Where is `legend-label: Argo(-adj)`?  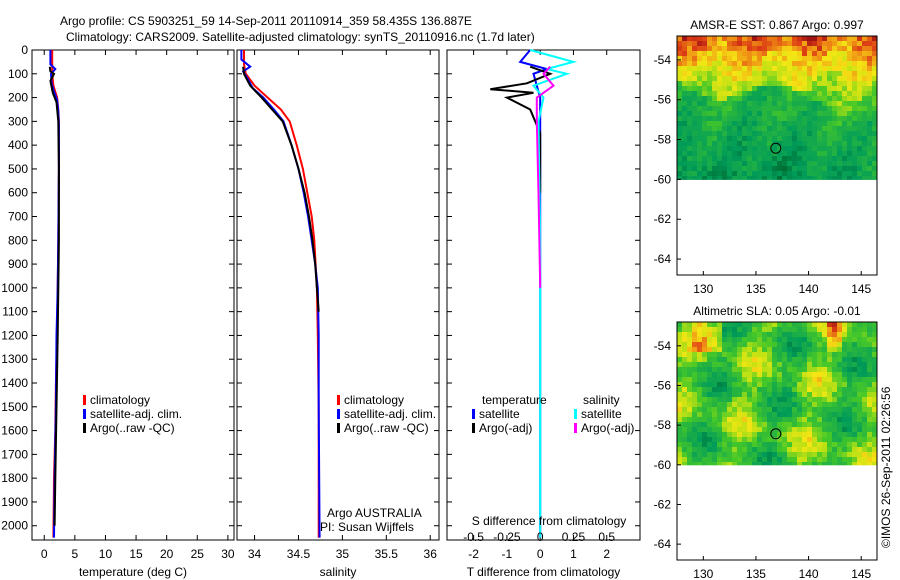 legend-label: Argo(-adj) is located at coordinates (505, 428).